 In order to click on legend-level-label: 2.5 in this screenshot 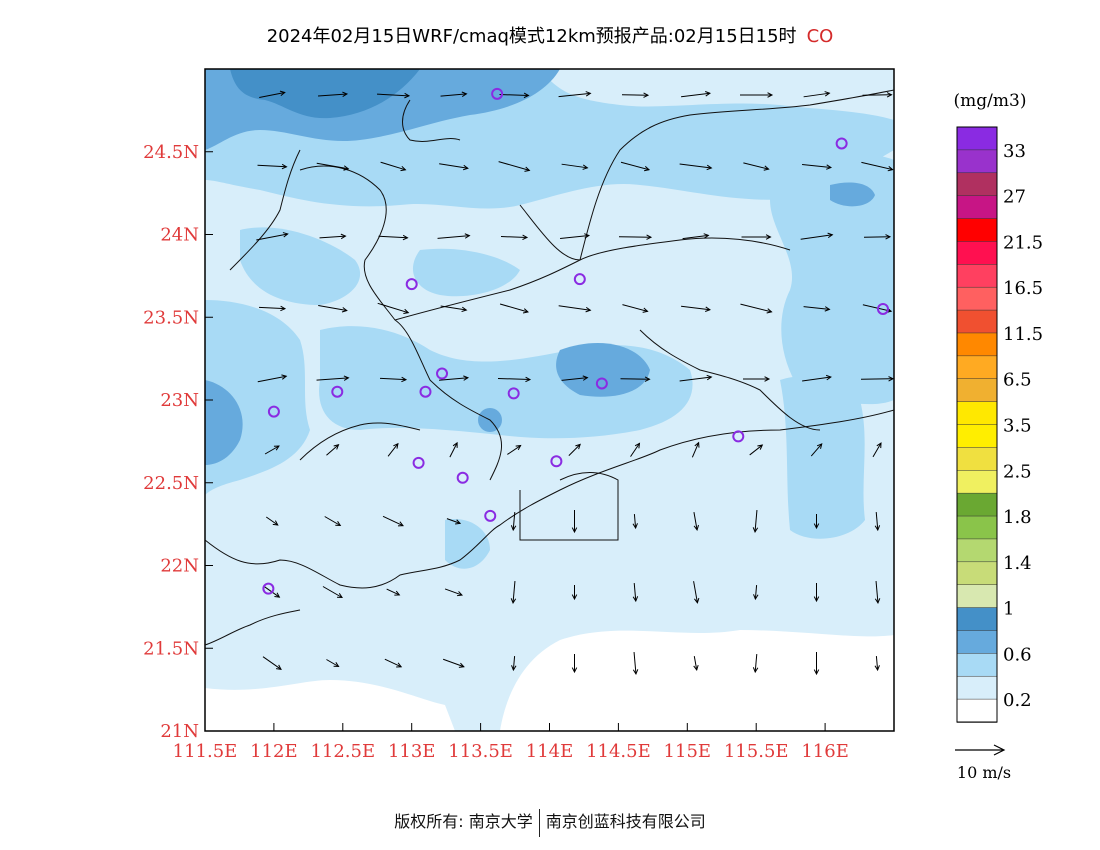, I will do `click(1017, 471)`.